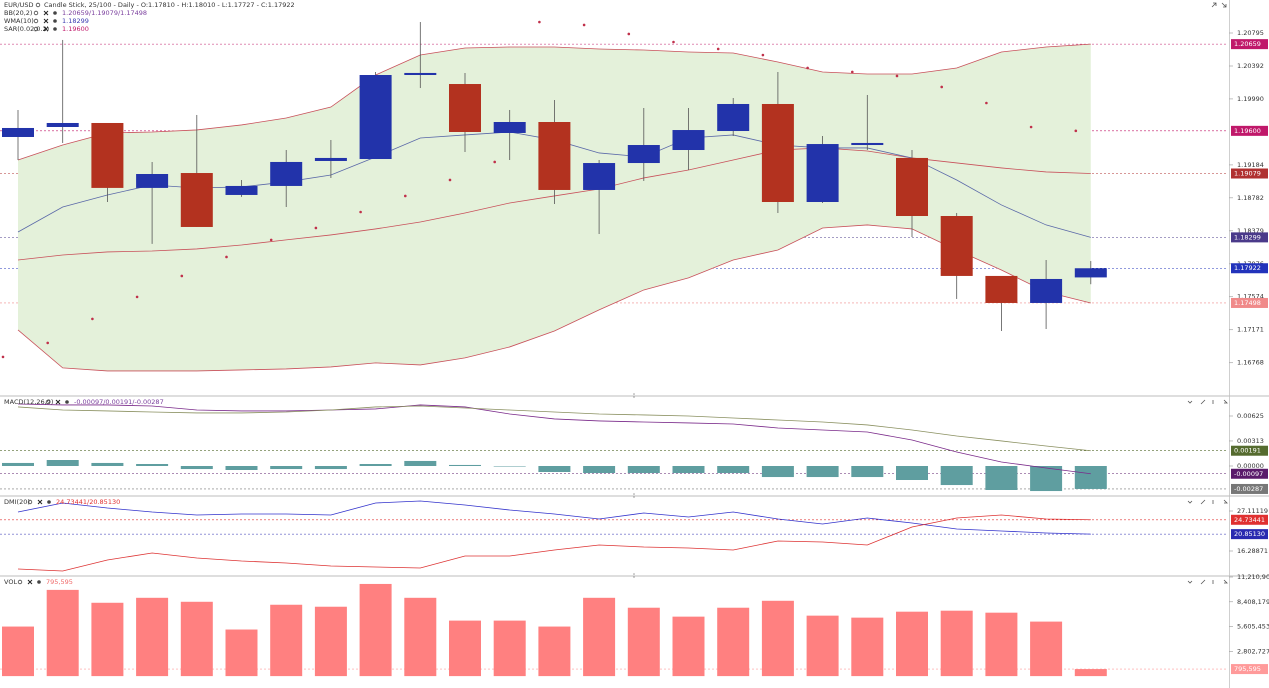  Describe the element at coordinates (1247, 303) in the screenshot. I see `price-tag-label: 1.17498` at that location.